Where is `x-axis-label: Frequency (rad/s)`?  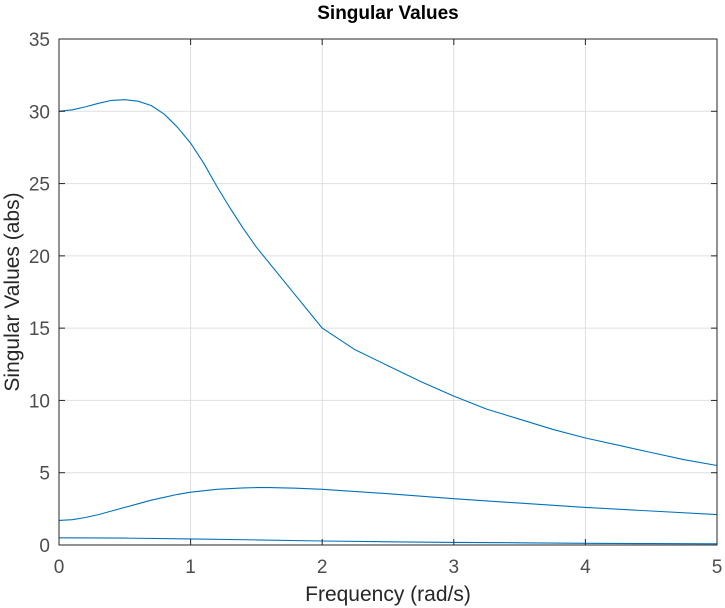 x-axis-label: Frequency (rad/s) is located at coordinates (388, 594).